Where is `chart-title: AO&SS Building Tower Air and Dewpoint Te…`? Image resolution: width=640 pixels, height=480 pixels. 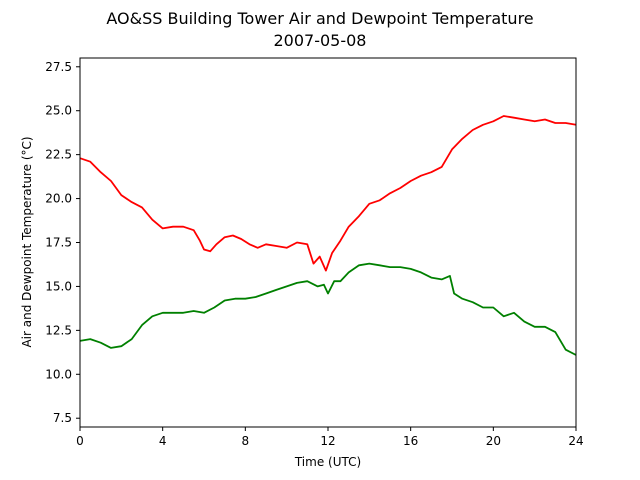 chart-title: AO&SS Building Tower Air and Dewpoint Te… is located at coordinates (319, 18).